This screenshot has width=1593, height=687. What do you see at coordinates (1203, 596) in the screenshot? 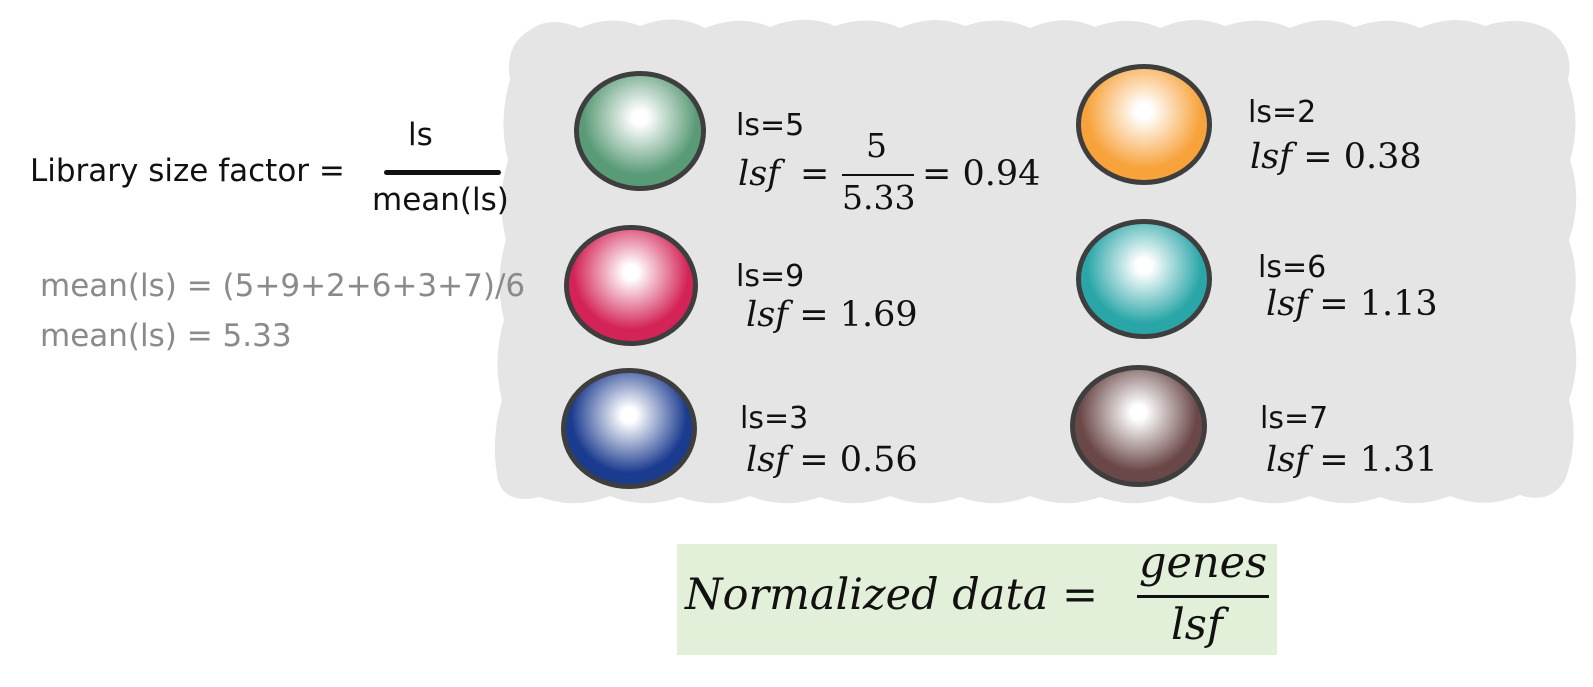
I see `normalized-fraction-bar` at bounding box center [1203, 596].